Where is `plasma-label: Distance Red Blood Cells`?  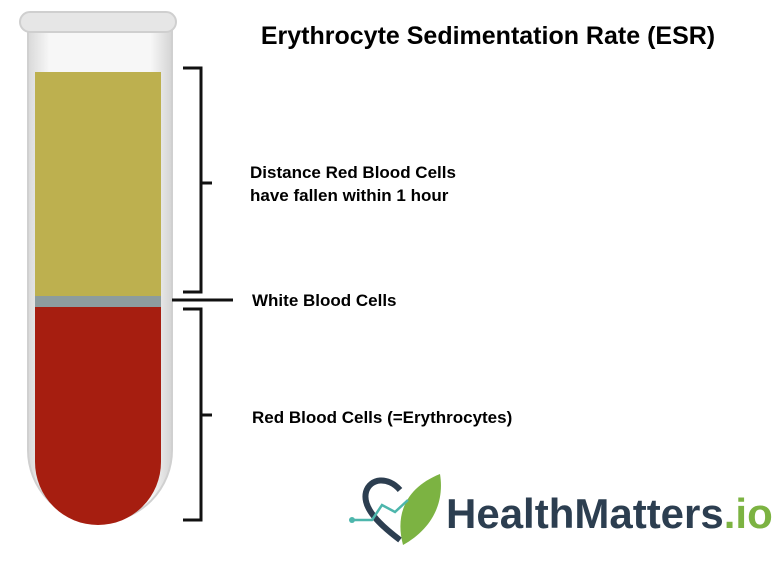
plasma-label: Distance Red Blood Cells is located at coordinates (353, 172).